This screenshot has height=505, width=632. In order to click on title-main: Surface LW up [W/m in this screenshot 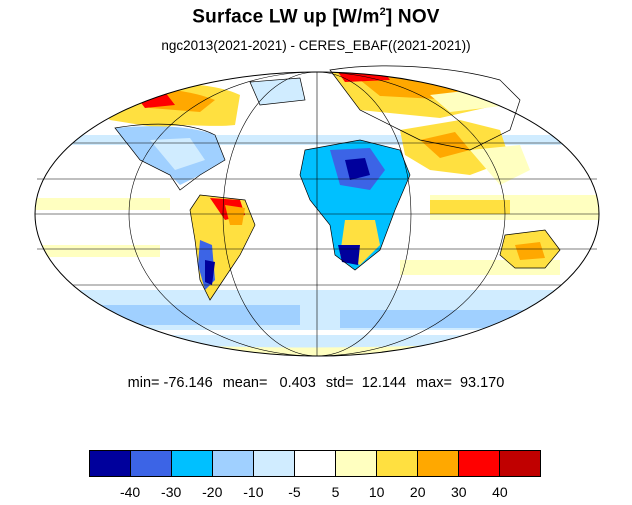, I will do `click(286, 17)`.